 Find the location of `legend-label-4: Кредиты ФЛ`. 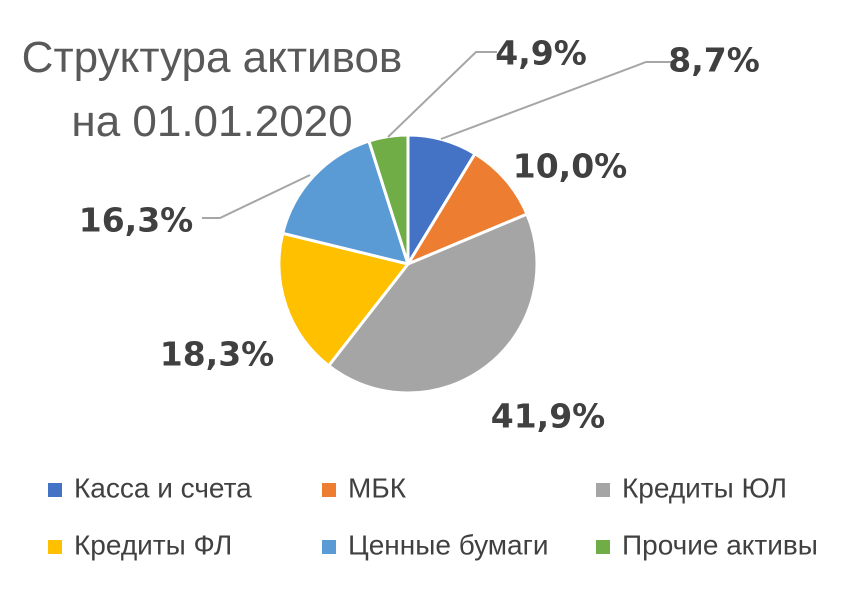

legend-label-4: Кредиты ФЛ is located at coordinates (153, 544).